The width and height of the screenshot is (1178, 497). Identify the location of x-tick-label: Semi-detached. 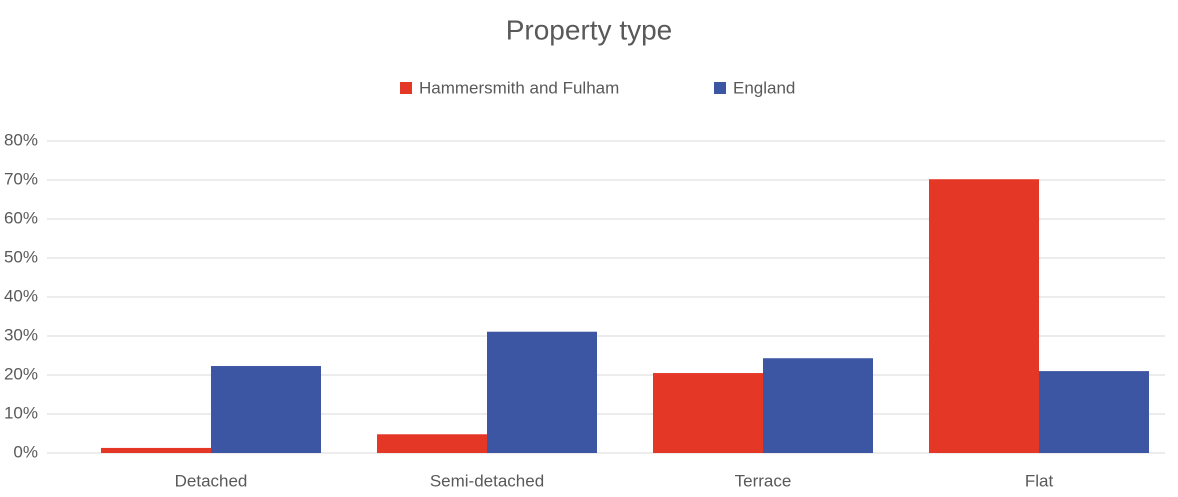
(487, 480).